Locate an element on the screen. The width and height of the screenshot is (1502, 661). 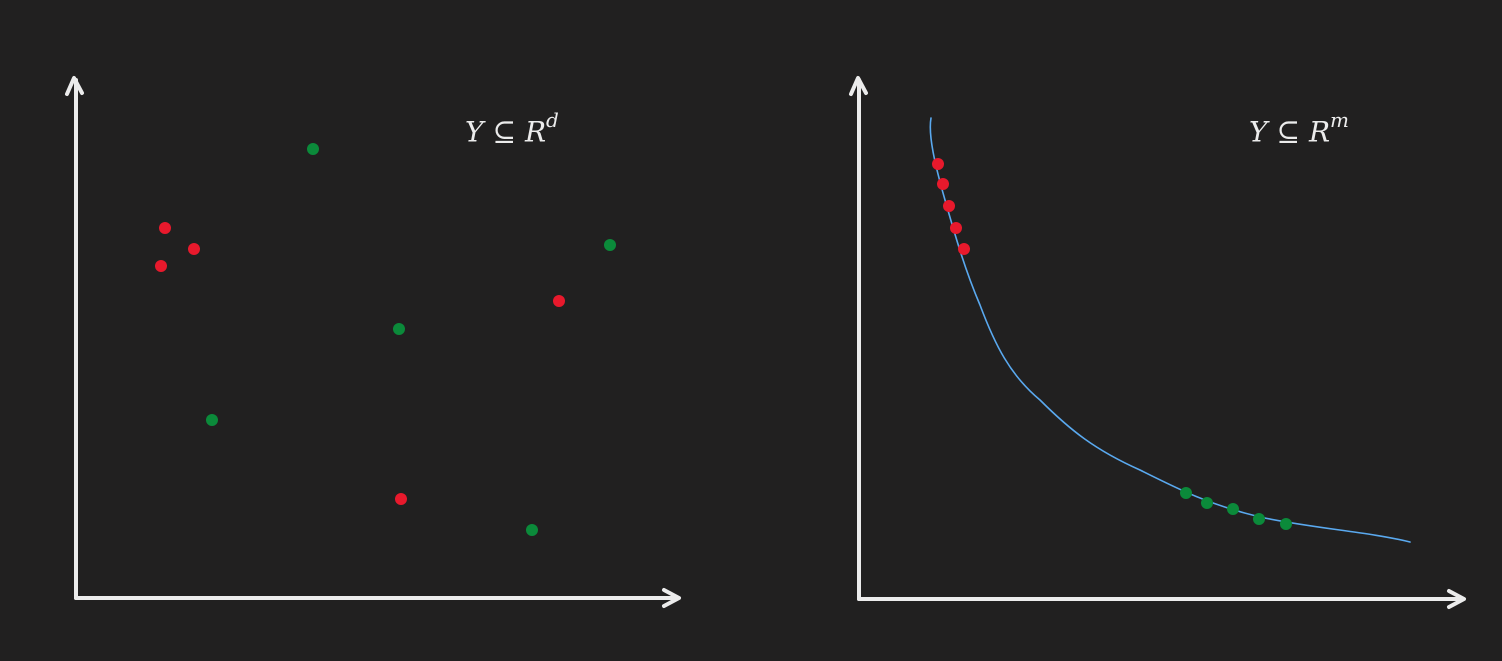
left-label-space: R is located at coordinates (535, 132).